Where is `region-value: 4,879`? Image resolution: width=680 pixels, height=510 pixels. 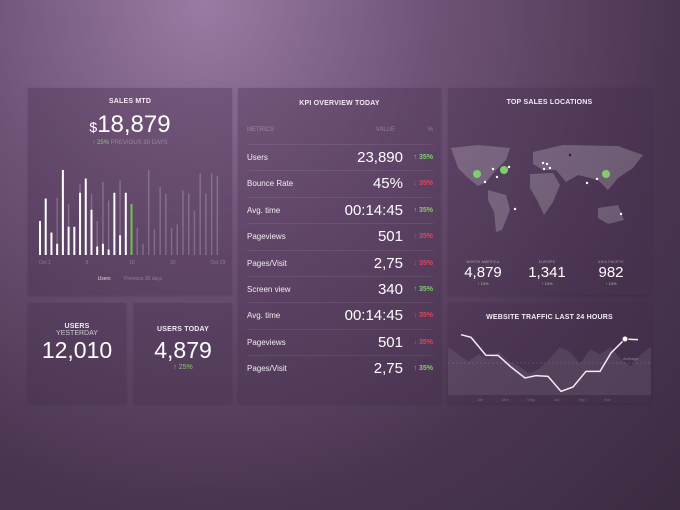
region-value: 4,879 is located at coordinates (483, 272).